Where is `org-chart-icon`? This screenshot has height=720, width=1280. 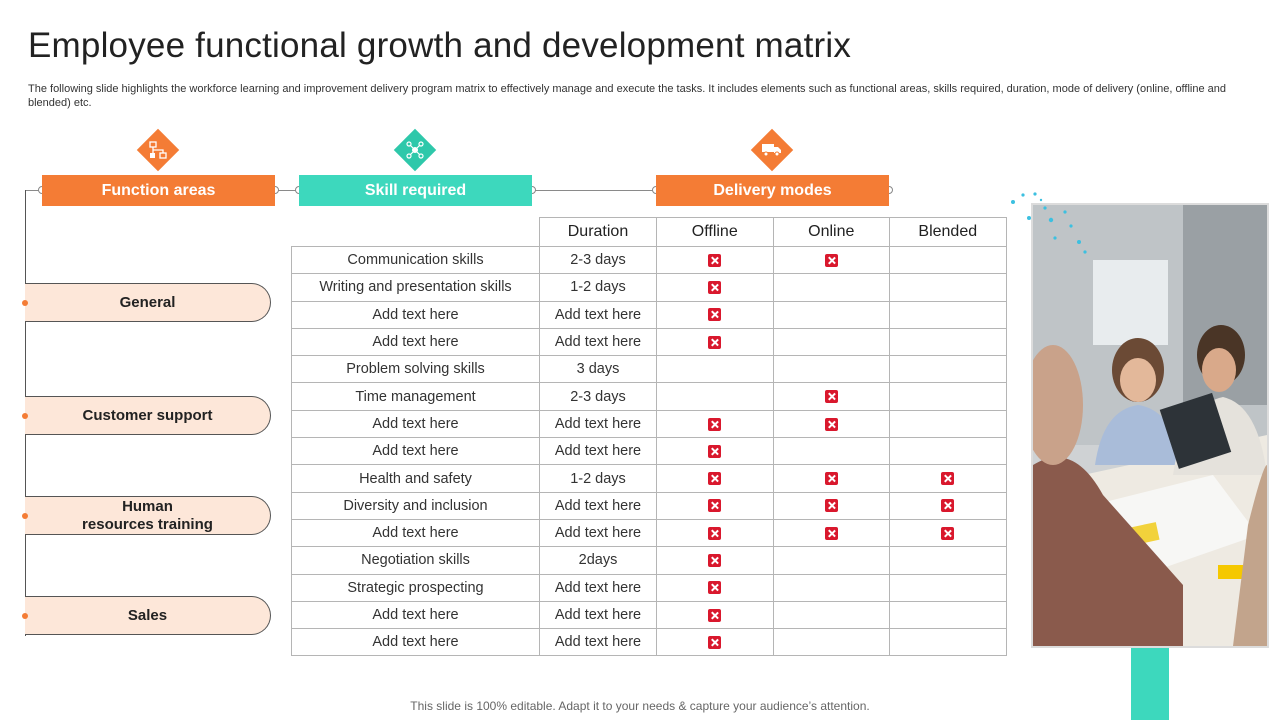
org-chart-icon is located at coordinates (158, 150).